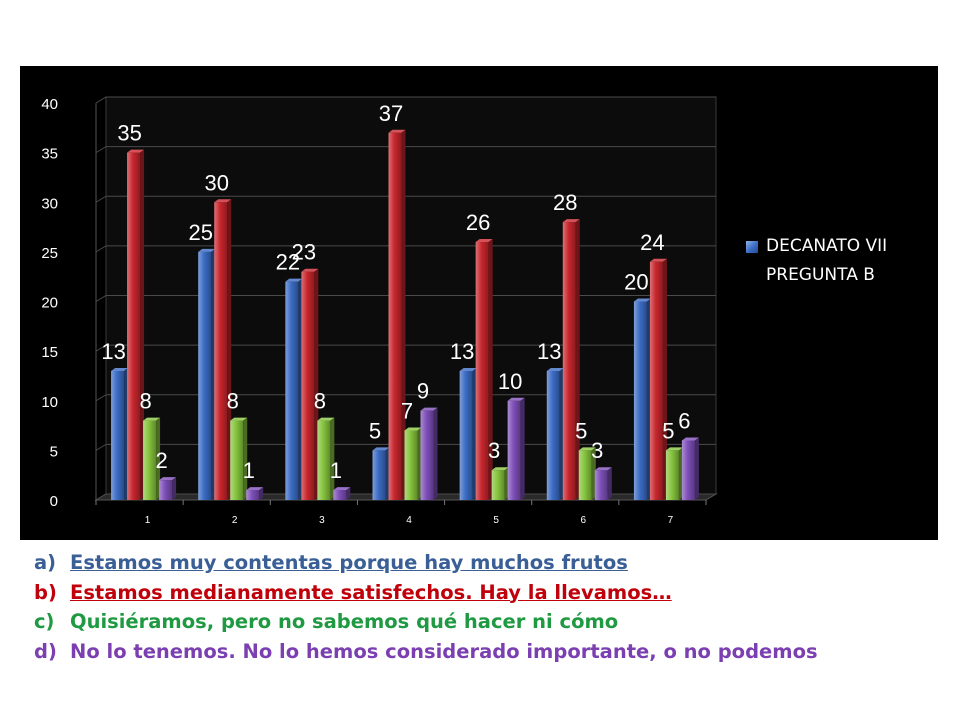 The image size is (960, 720). I want to click on x-tick-label: 6, so click(584, 520).